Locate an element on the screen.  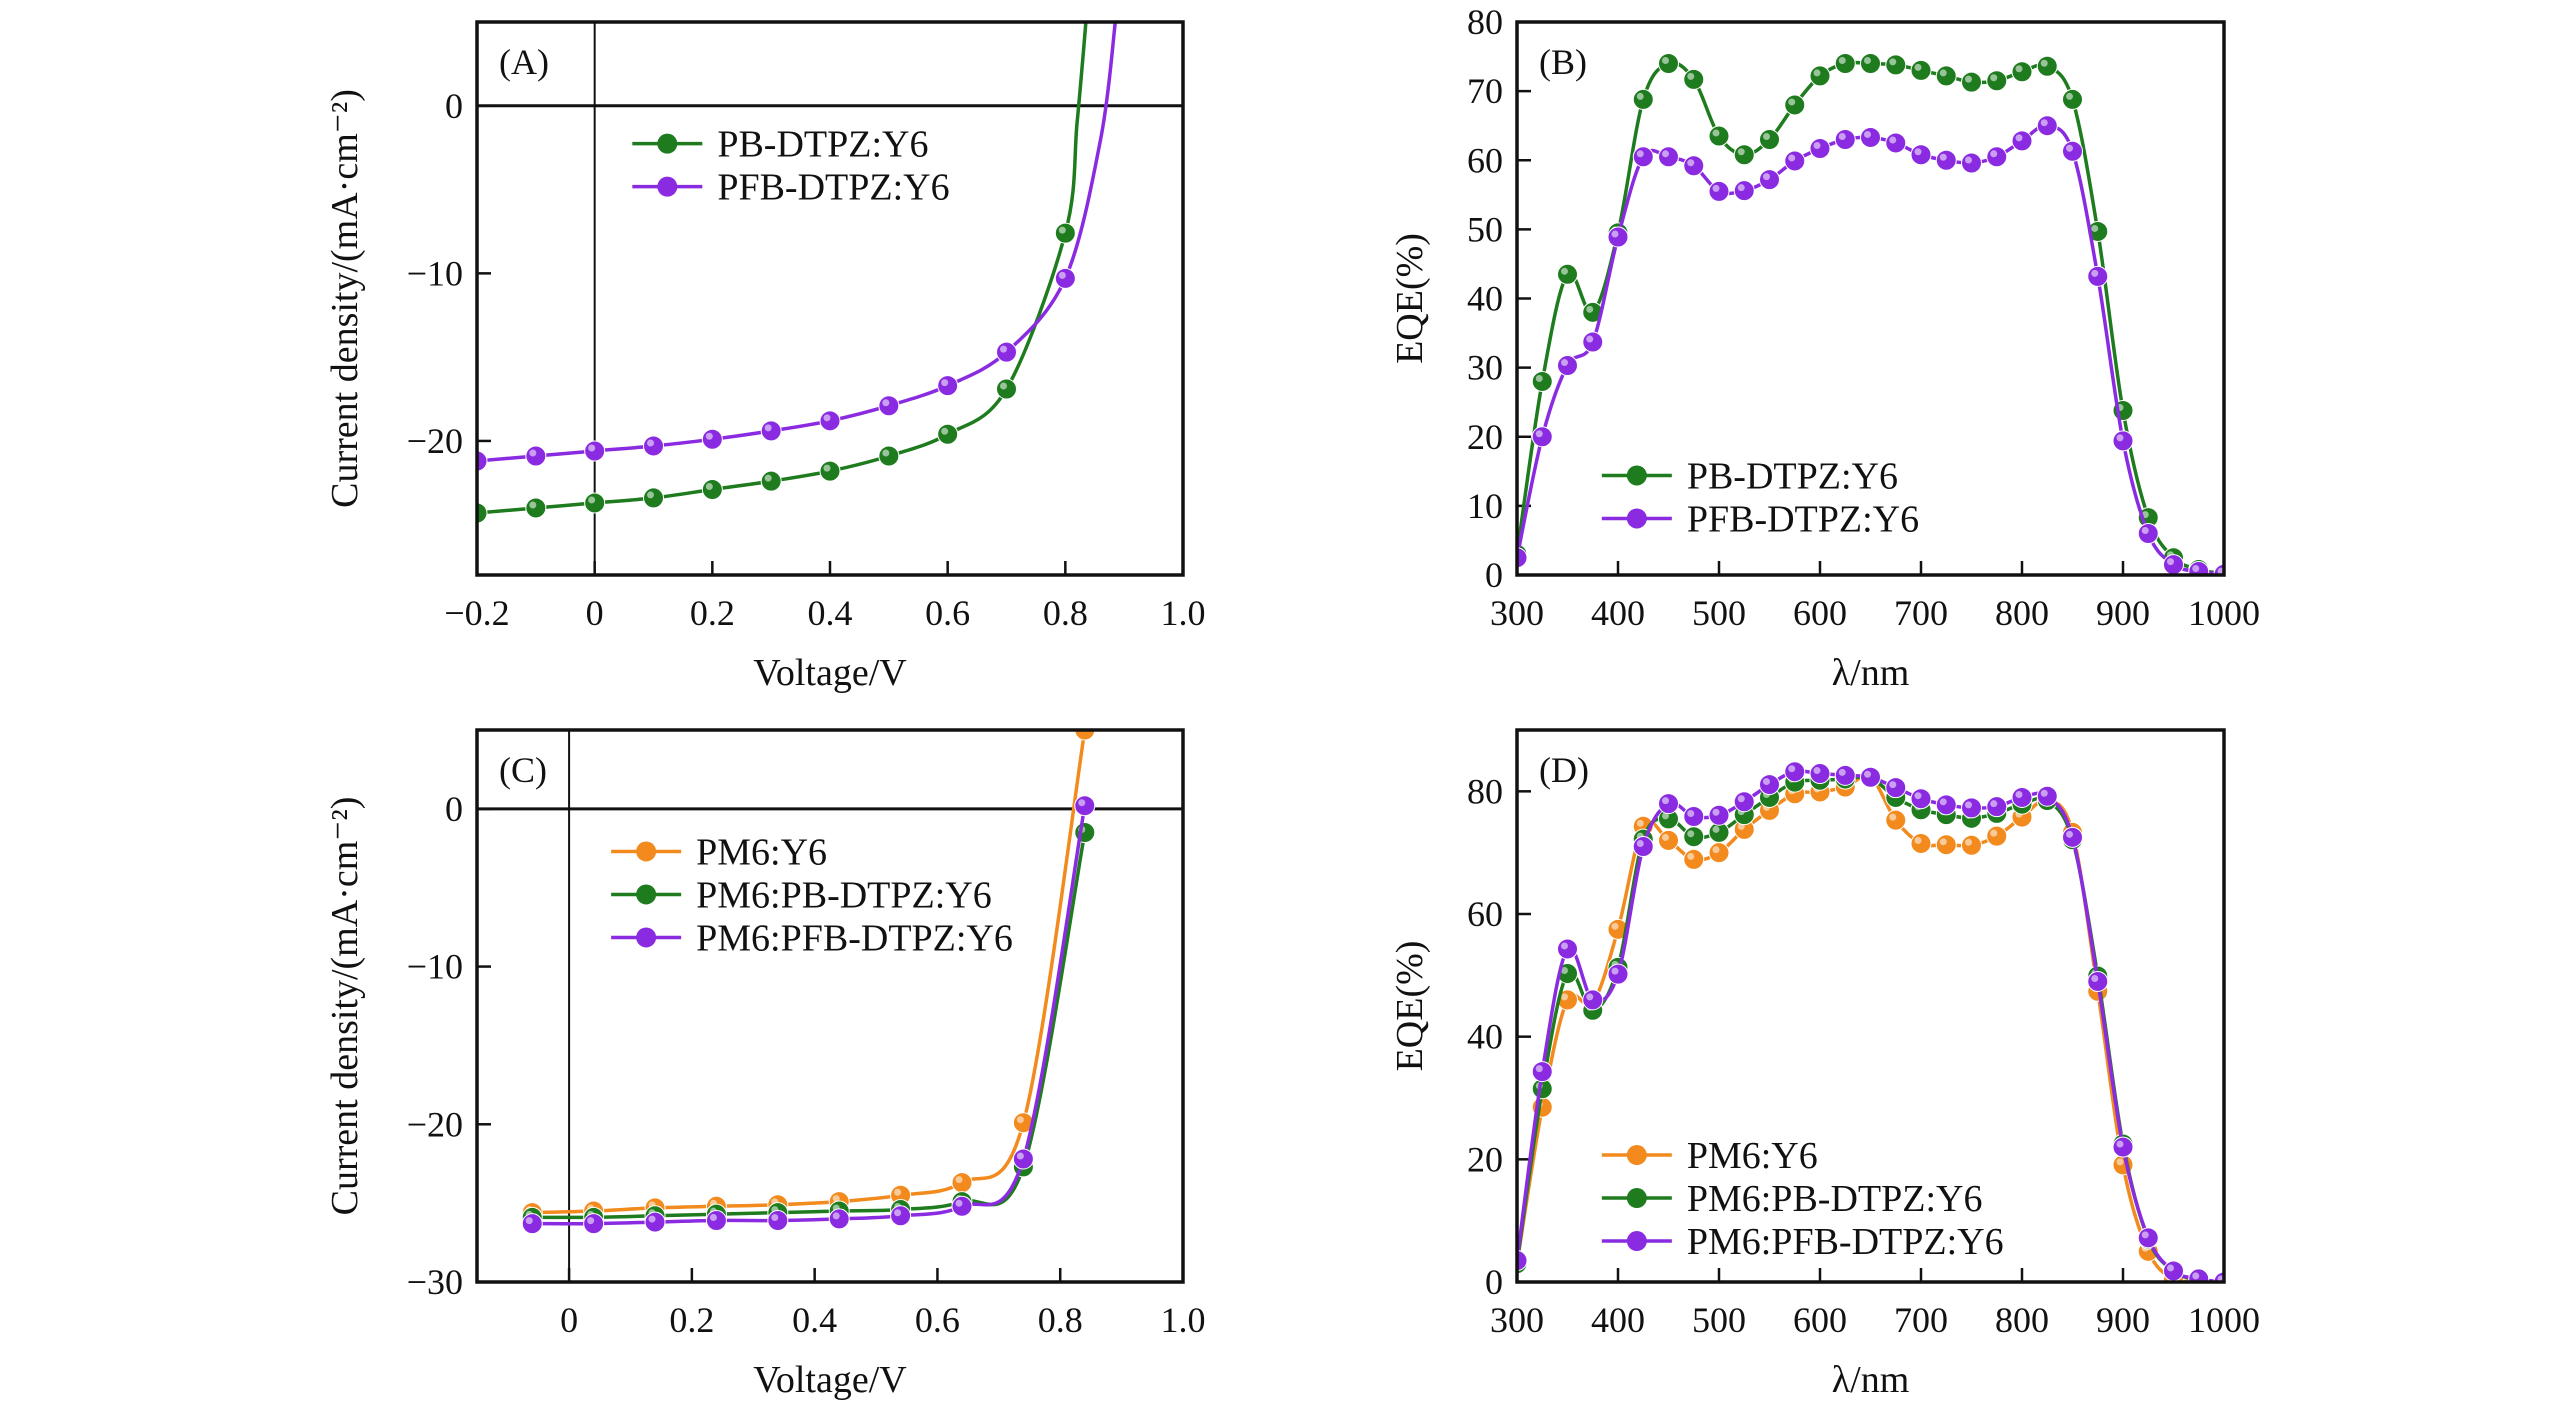
y-tick-label: −10 is located at coordinates (435, 967).